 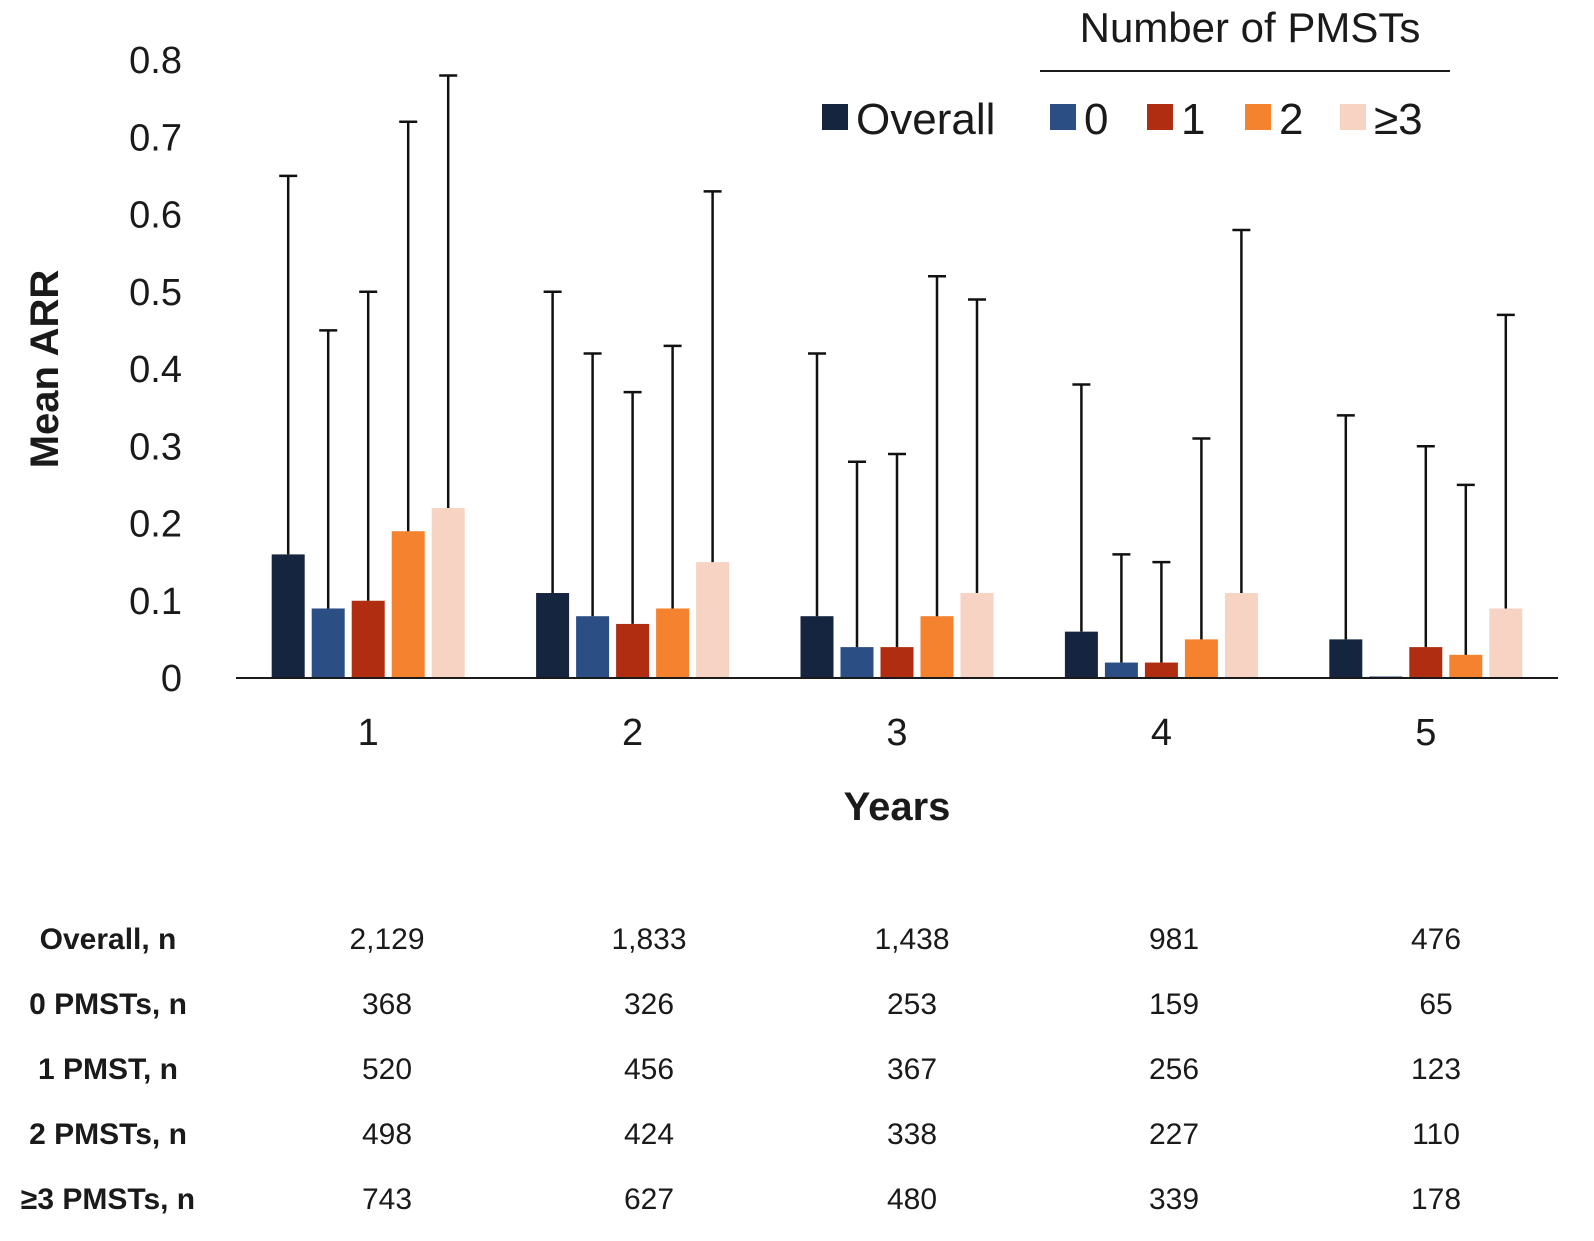 I want to click on table-cell: 178, so click(x=1436, y=1199).